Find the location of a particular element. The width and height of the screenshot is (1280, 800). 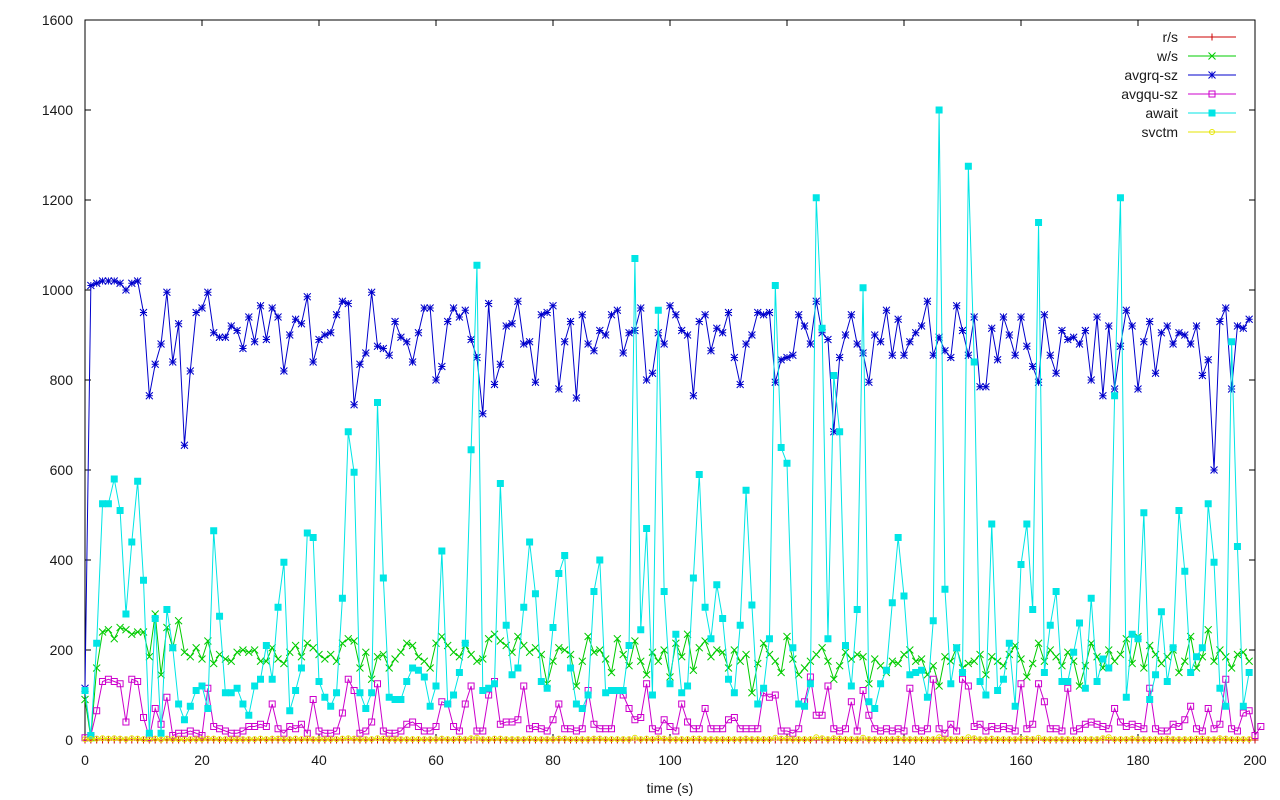

y-tick-label: 1400 is located at coordinates (57, 110).